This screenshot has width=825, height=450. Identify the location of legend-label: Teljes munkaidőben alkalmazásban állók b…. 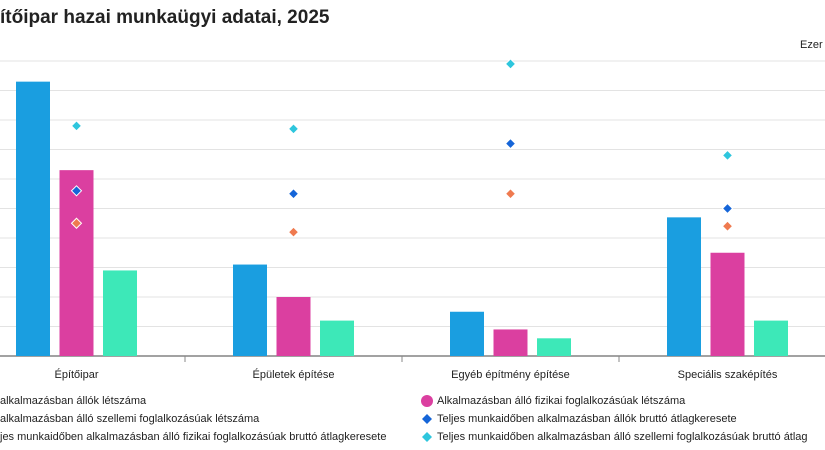
(587, 419).